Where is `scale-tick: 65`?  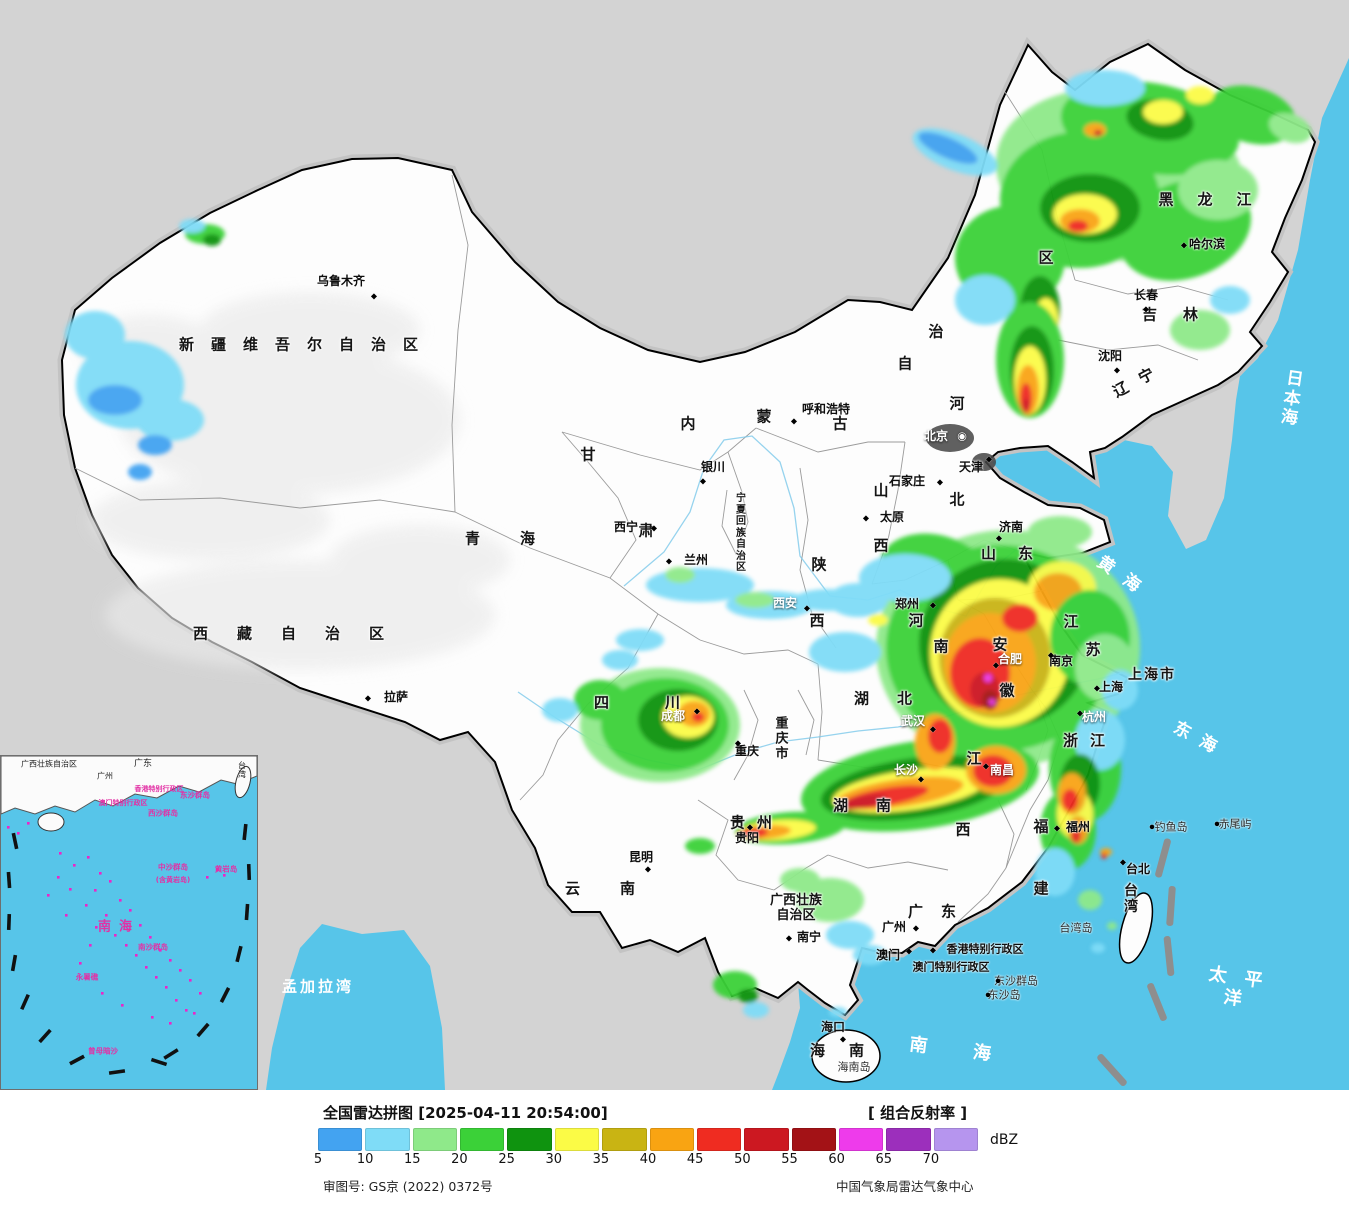 scale-tick: 65 is located at coordinates (884, 1159).